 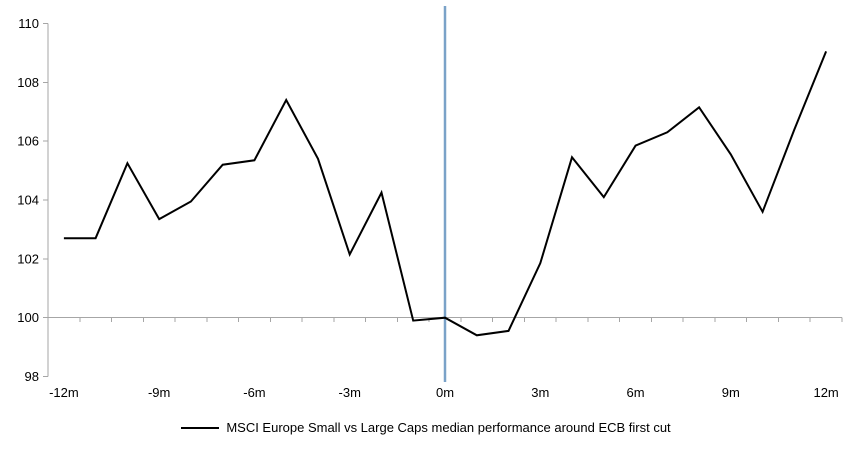 I want to click on x-axis-label: 6m, so click(x=636, y=392).